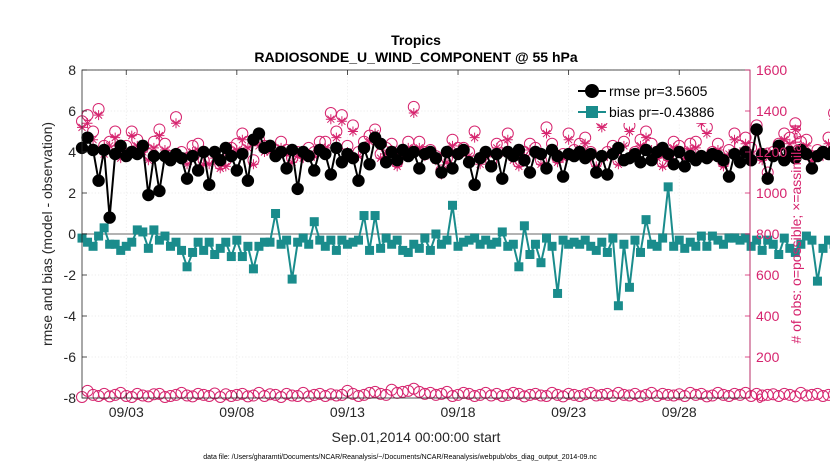 The image size is (830, 470). What do you see at coordinates (768, 275) in the screenshot?
I see `y-right-tick-label: 600` at bounding box center [768, 275].